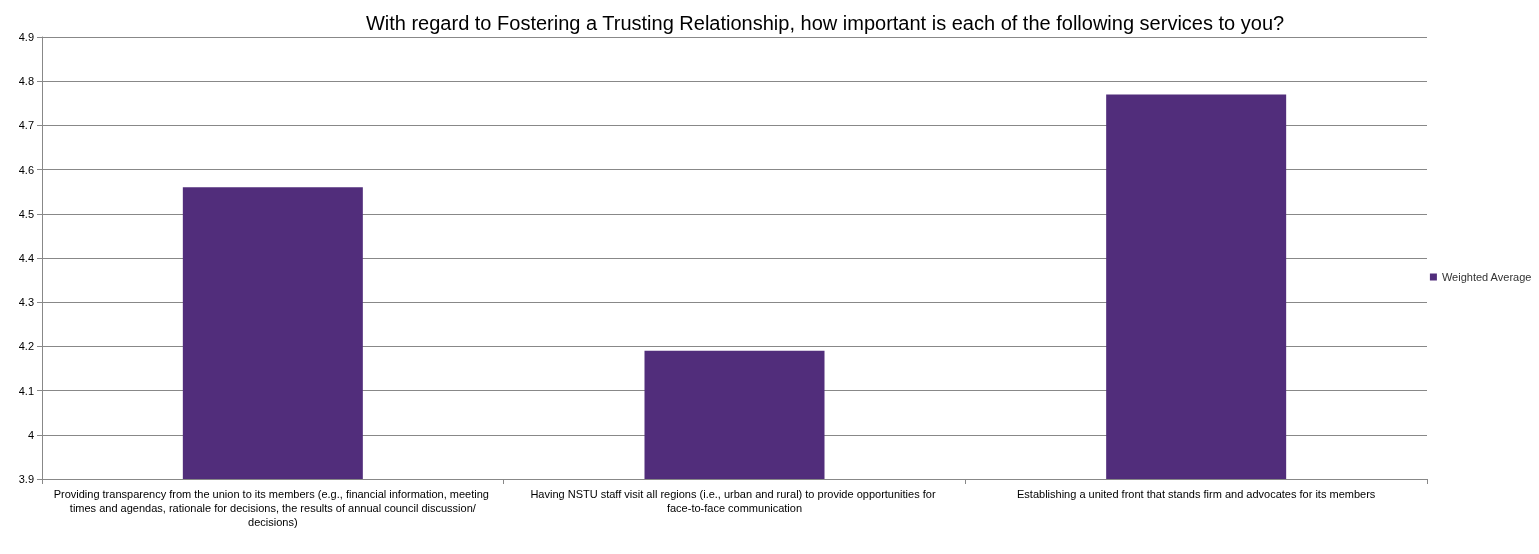 Image resolution: width=1539 pixels, height=554 pixels. Describe the element at coordinates (26, 125) in the screenshot. I see `y-tick-label: 4.7` at that location.